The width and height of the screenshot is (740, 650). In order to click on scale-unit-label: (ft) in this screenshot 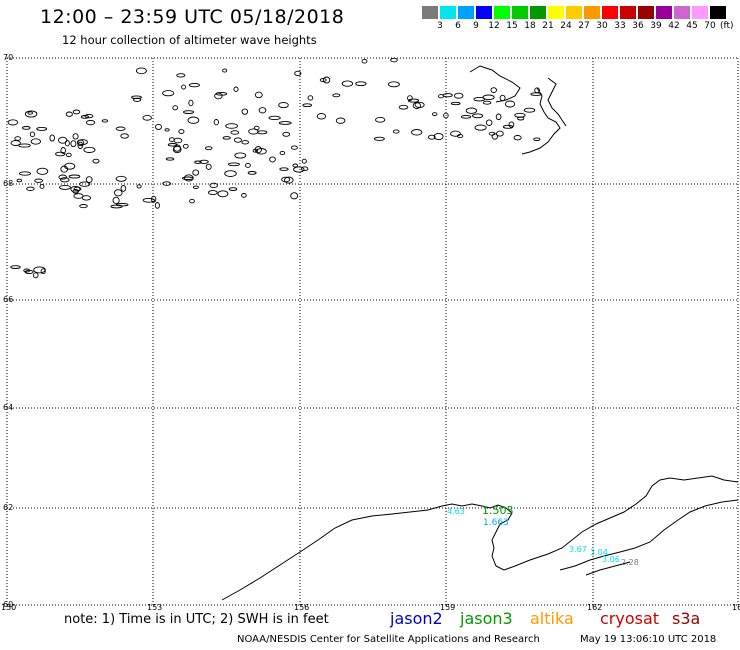, I will do `click(727, 26)`.